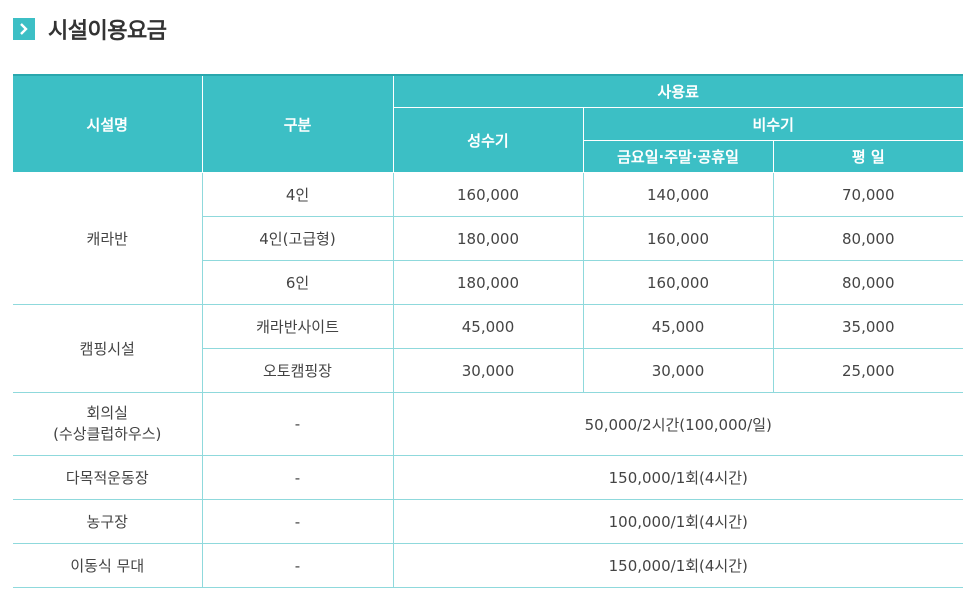  I want to click on facility-name-line2: (수상클럽하우스), so click(107, 434).